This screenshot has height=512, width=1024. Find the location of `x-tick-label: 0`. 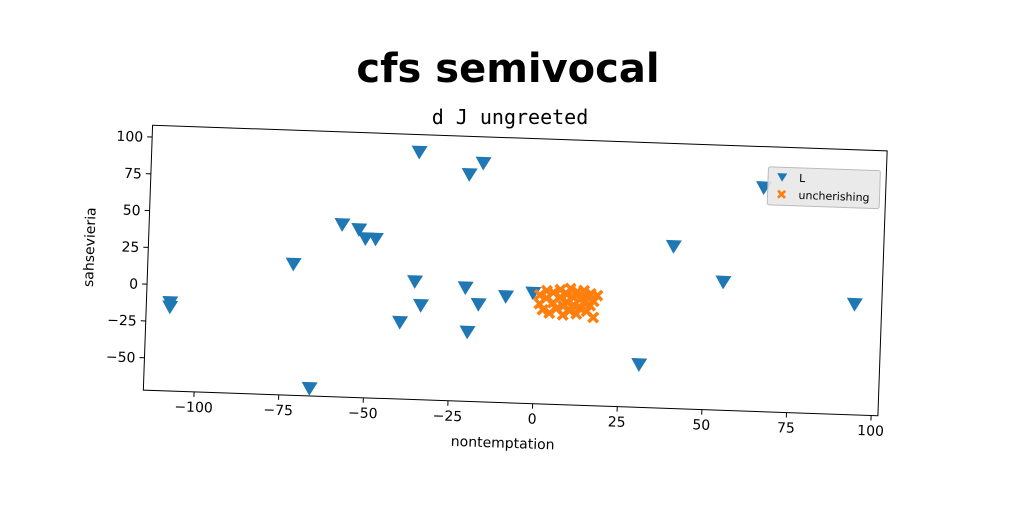

x-tick-label: 0 is located at coordinates (531, 420).